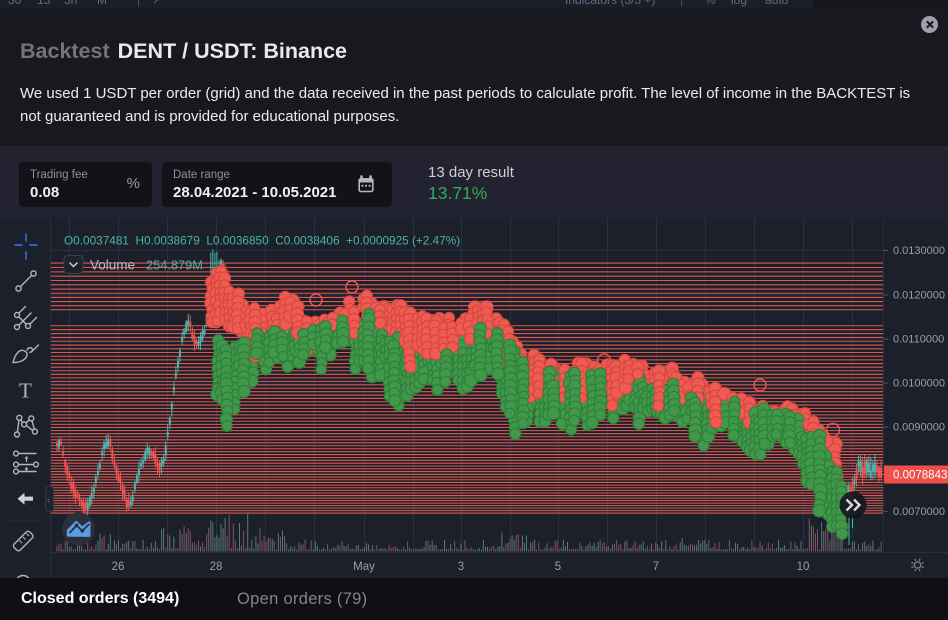 The height and width of the screenshot is (620, 948). What do you see at coordinates (461, 567) in the screenshot?
I see `svg-text: 3` at bounding box center [461, 567].